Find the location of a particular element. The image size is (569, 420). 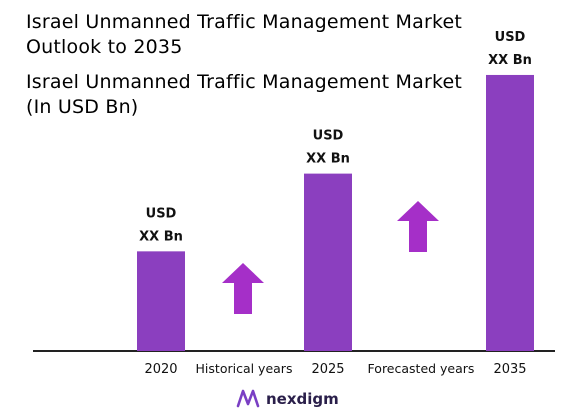

x-tick-label: 2025 is located at coordinates (327, 369).